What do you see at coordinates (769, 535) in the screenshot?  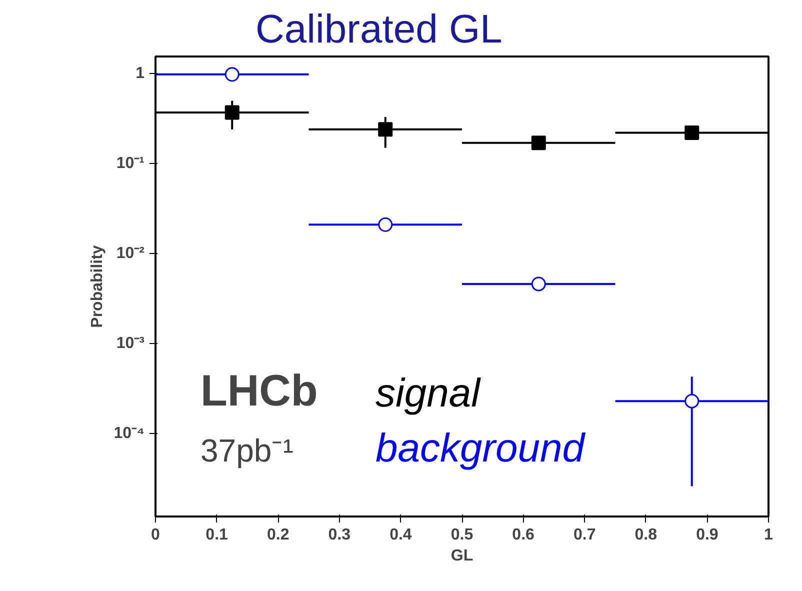 I see `x-tick-label: 1` at bounding box center [769, 535].